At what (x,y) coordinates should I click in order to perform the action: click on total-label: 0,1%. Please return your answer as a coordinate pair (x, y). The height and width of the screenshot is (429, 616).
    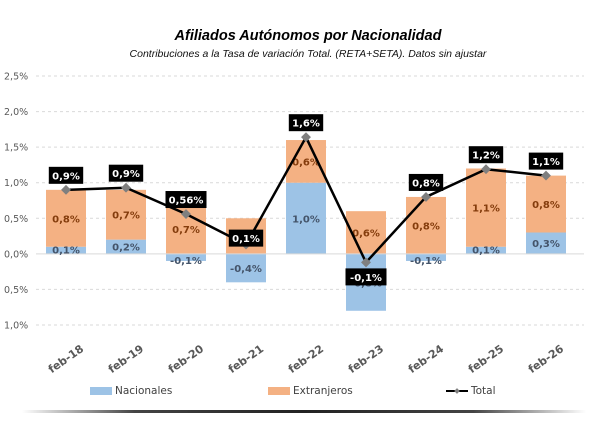
    Looking at the image, I should click on (246, 238).